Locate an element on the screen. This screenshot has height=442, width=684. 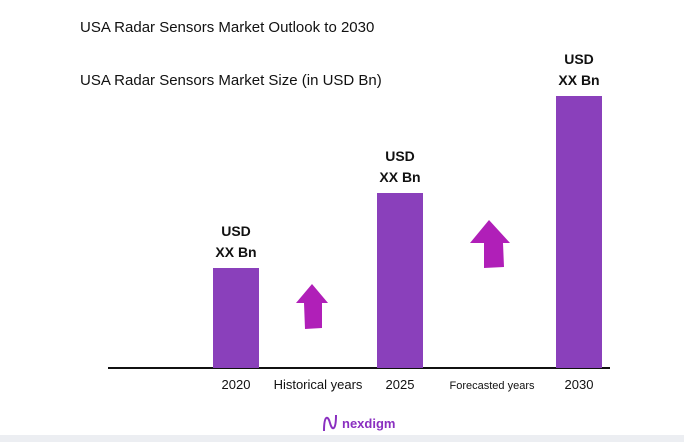
nexdigm-logo: nexdigm is located at coordinates (358, 423).